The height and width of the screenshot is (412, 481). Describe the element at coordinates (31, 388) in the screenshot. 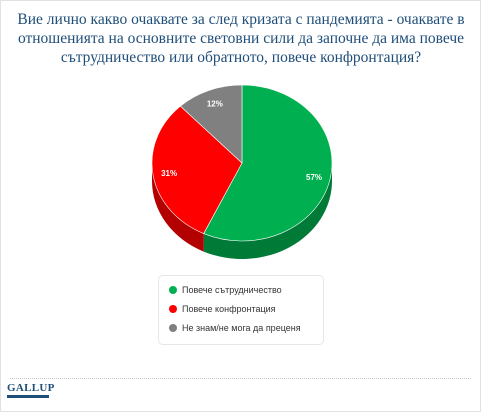

I see `gallup-logo: GALLUP` at that location.